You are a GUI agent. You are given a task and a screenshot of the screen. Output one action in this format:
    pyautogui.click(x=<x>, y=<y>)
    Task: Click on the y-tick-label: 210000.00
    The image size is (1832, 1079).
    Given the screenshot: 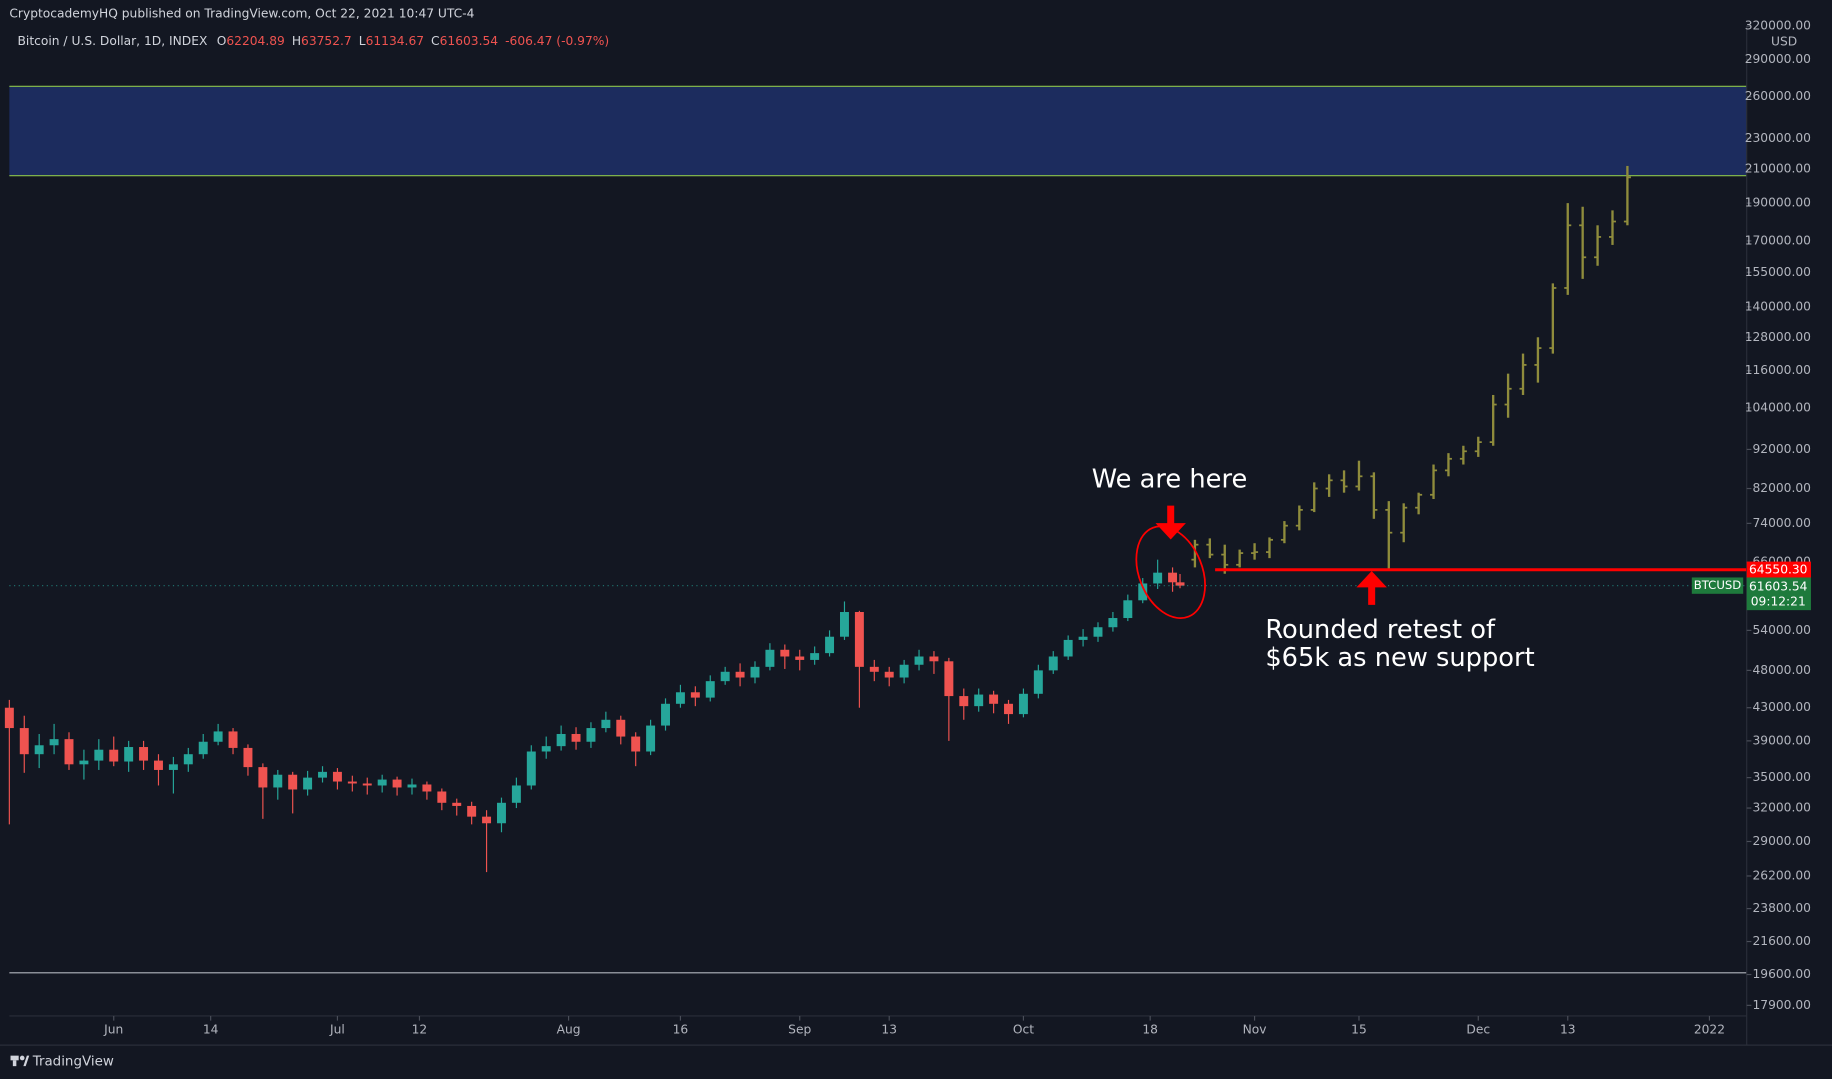 What is the action you would take?
    pyautogui.click(x=1778, y=169)
    